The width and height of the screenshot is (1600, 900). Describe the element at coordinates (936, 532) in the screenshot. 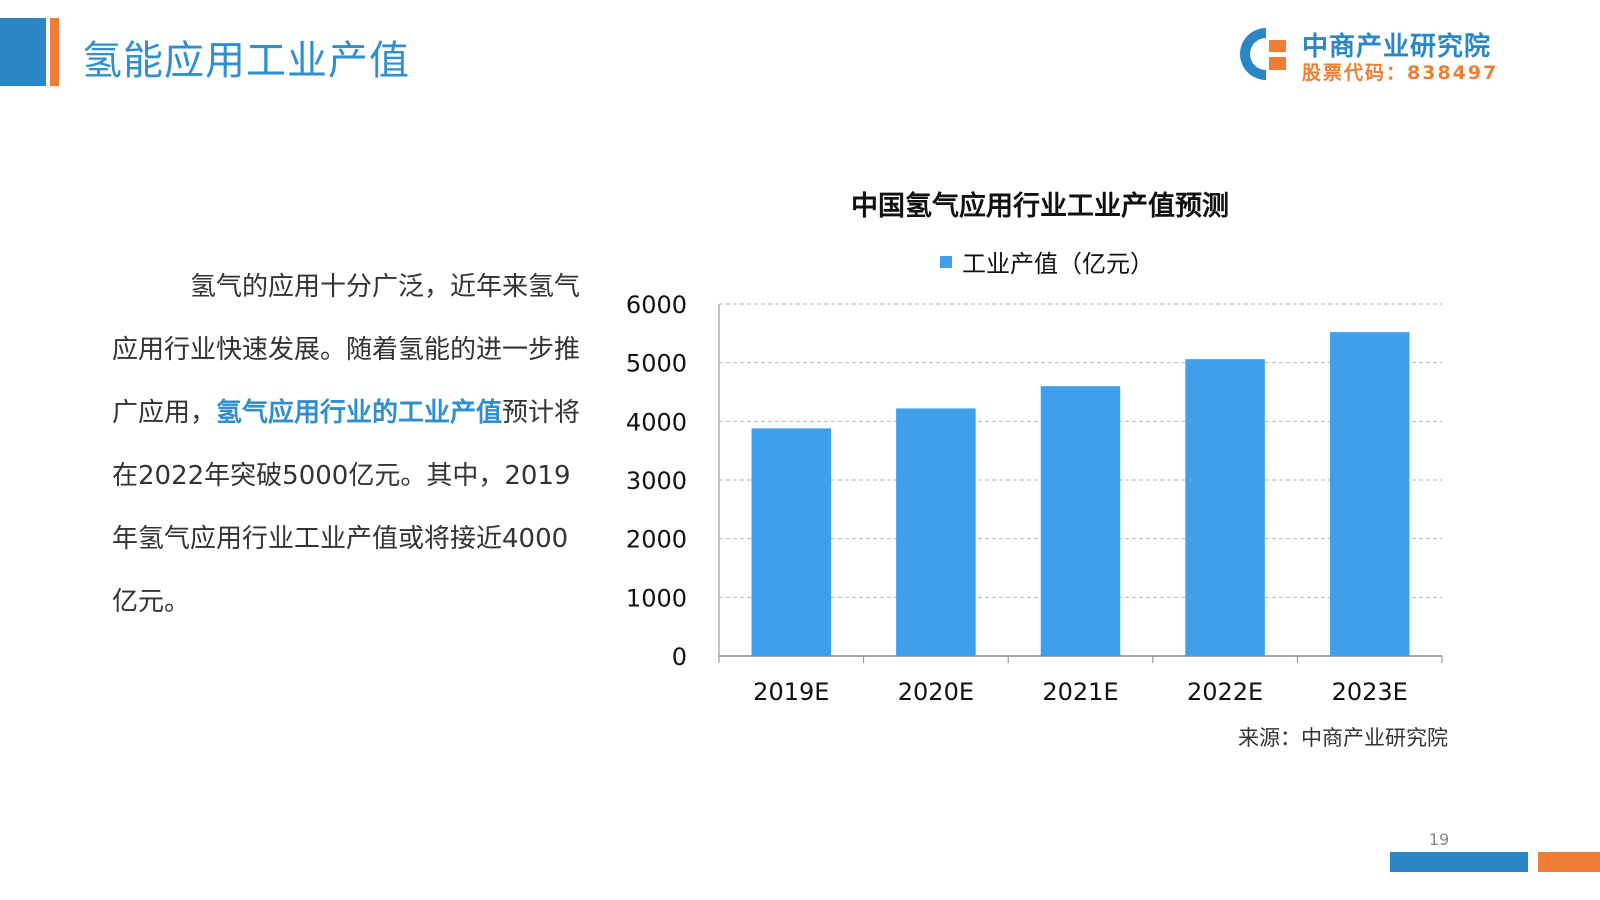

I see `bar-2020E` at that location.